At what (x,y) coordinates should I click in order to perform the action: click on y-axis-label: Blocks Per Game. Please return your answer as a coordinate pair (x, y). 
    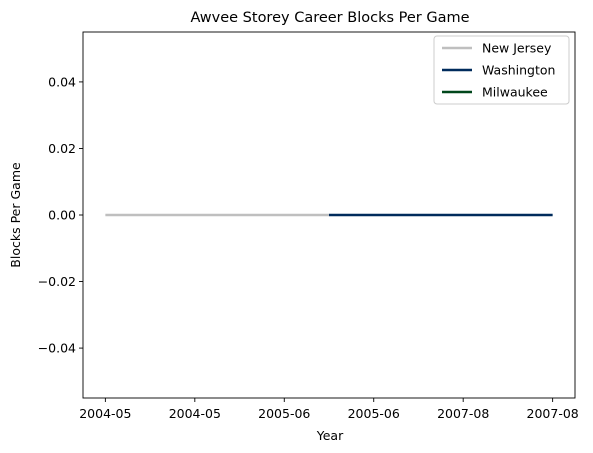
    Looking at the image, I should click on (15, 215).